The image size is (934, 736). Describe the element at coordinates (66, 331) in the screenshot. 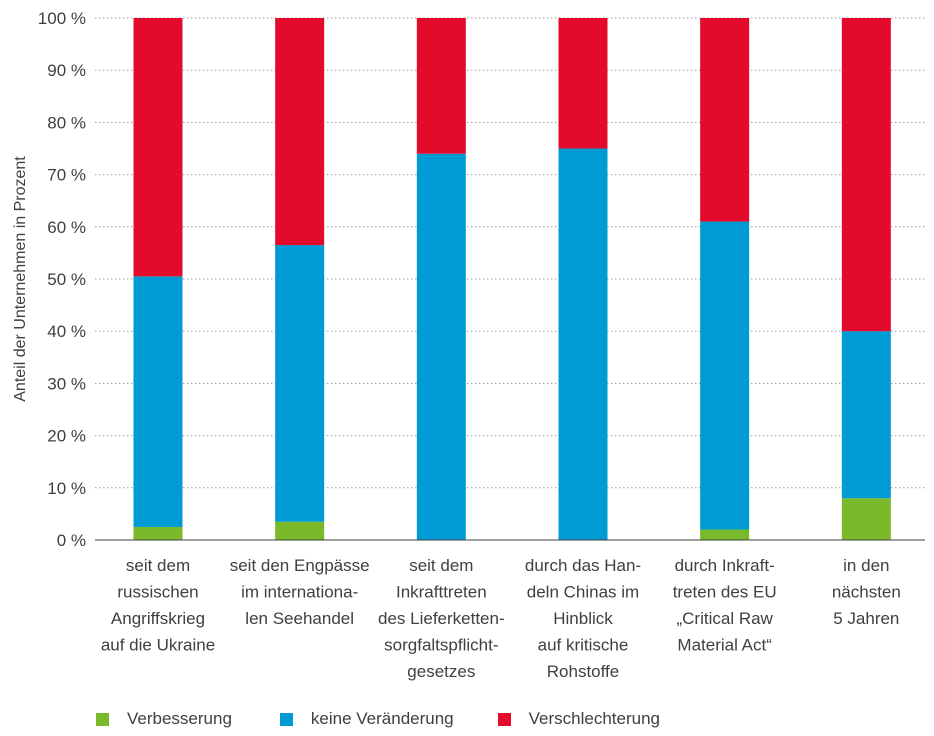

I see `y-tick-label: 40 %` at that location.